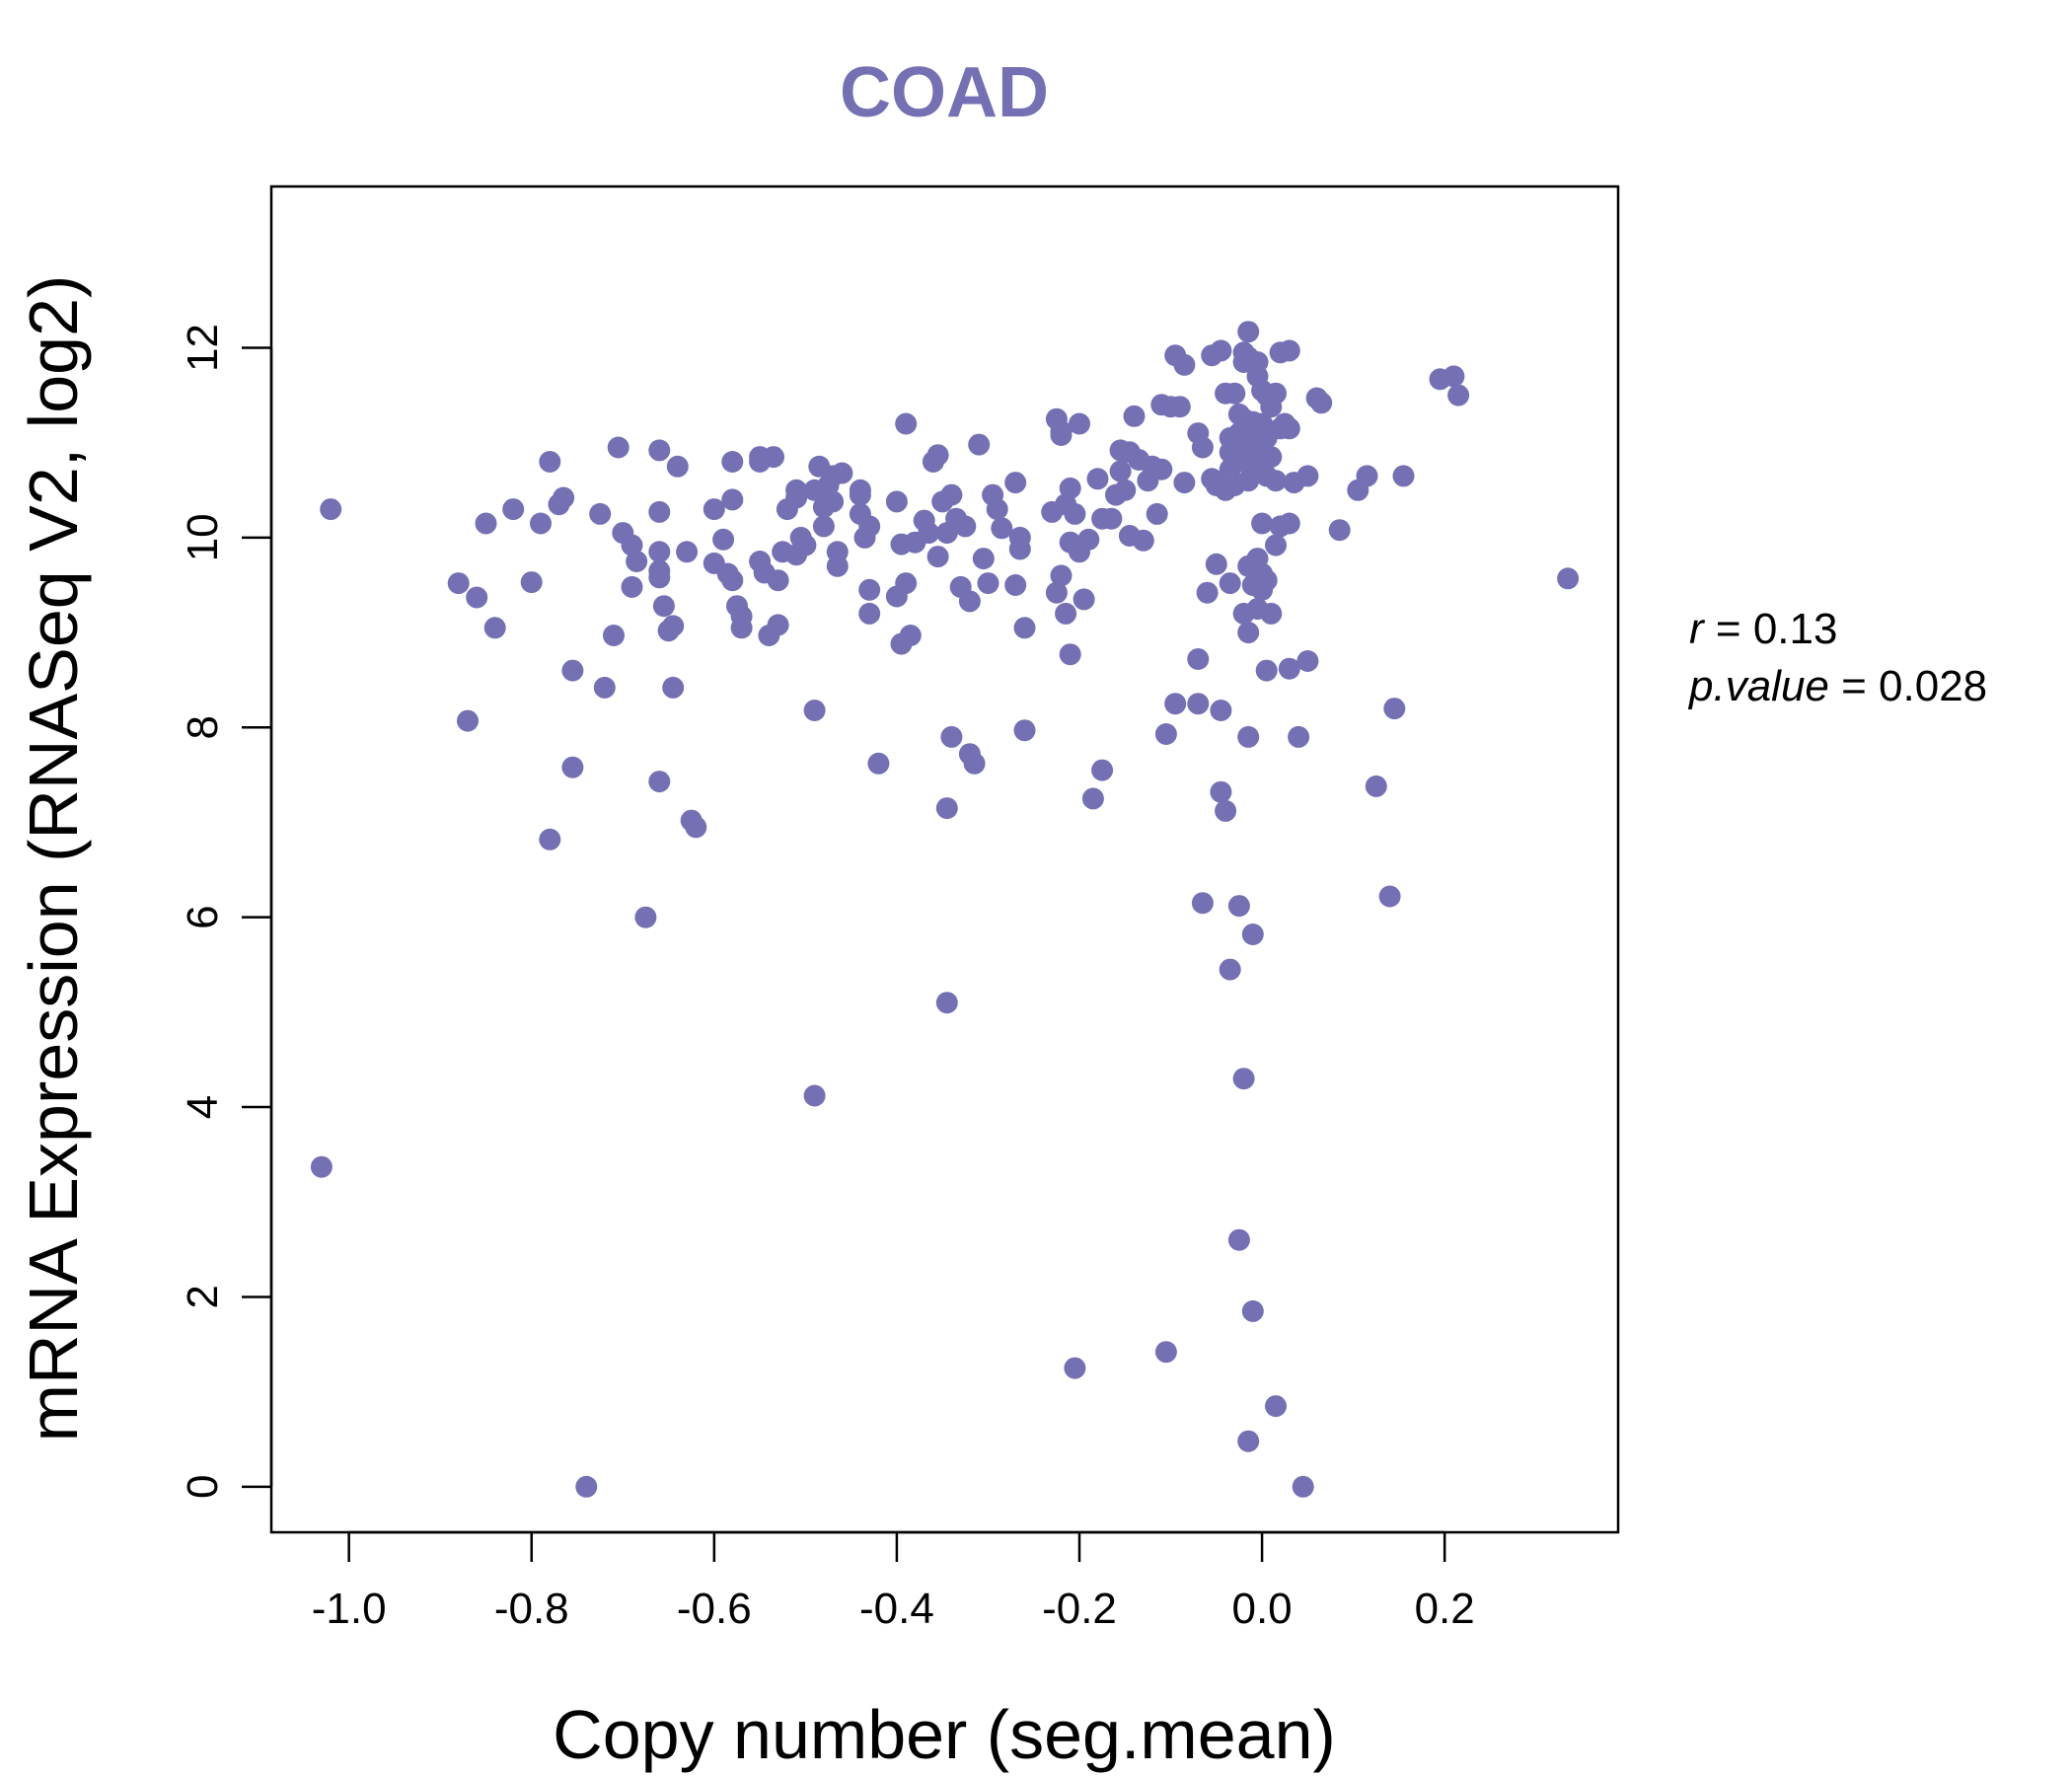 Image resolution: width=2072 pixels, height=1776 pixels. What do you see at coordinates (203, 348) in the screenshot?
I see `y-tick-label: 12` at bounding box center [203, 348].